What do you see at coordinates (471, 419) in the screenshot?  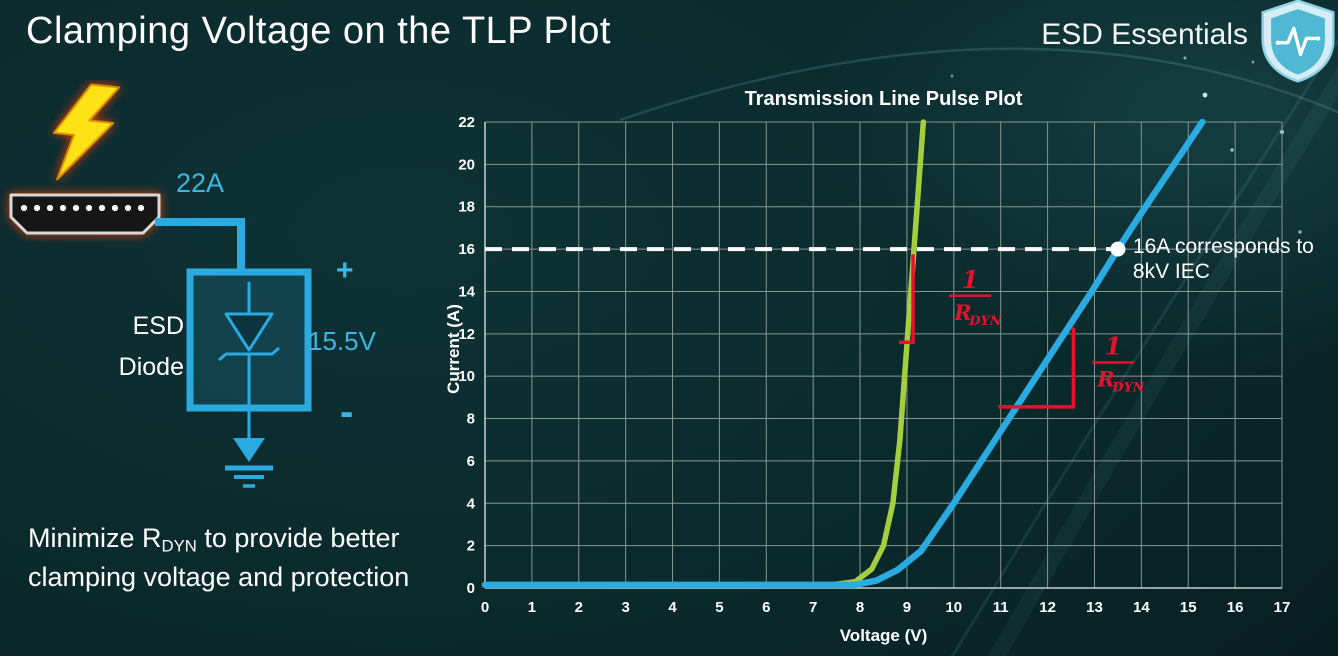 I see `y-tick-label: 8` at bounding box center [471, 419].